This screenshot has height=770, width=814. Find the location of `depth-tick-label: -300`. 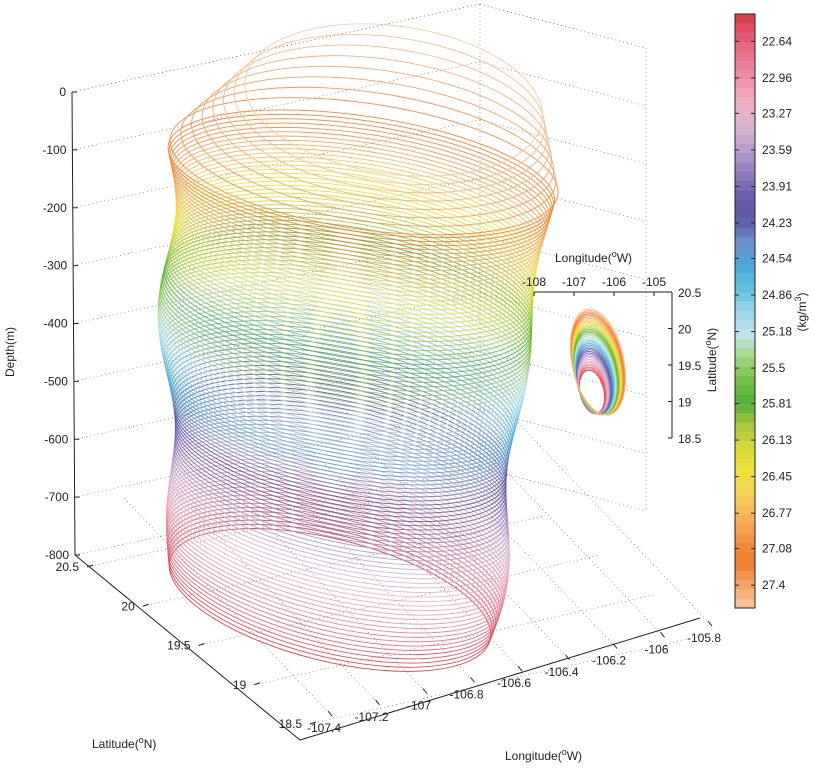

depth-tick-label: -300 is located at coordinates (55, 266).